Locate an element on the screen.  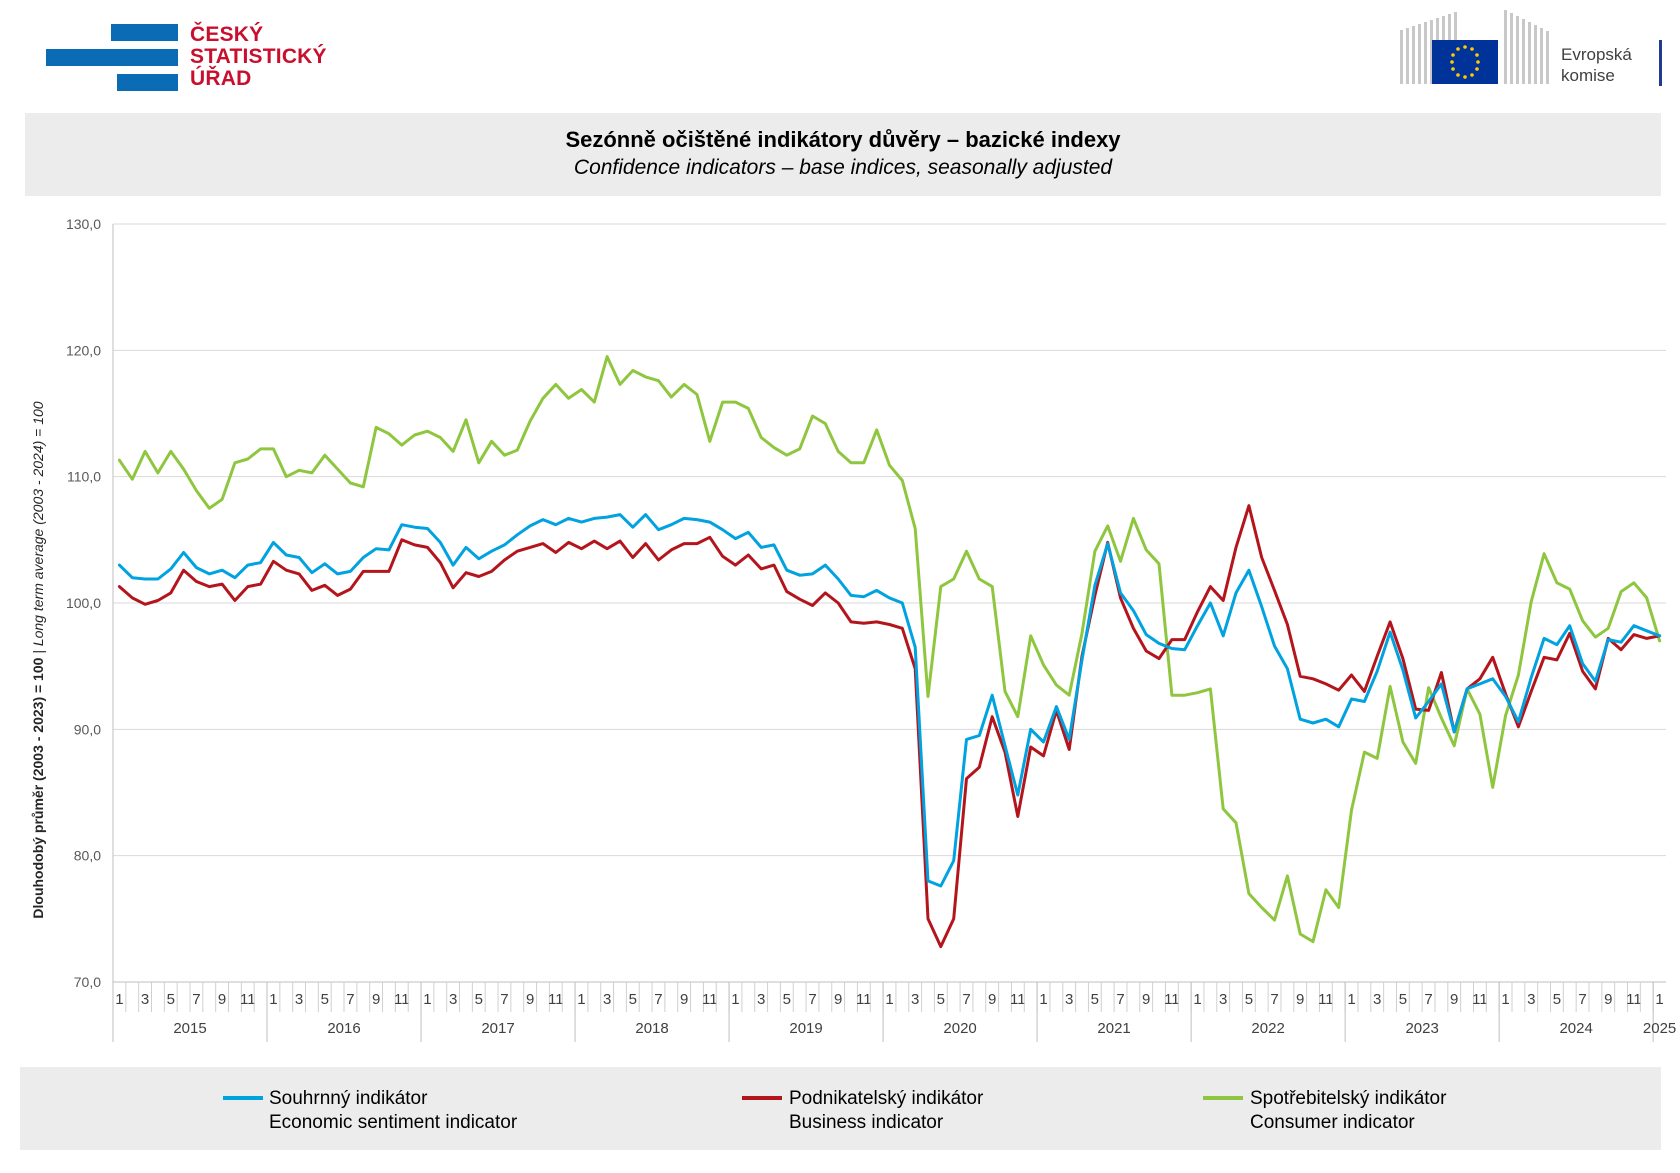
year-label: 2025 is located at coordinates (1659, 1028).